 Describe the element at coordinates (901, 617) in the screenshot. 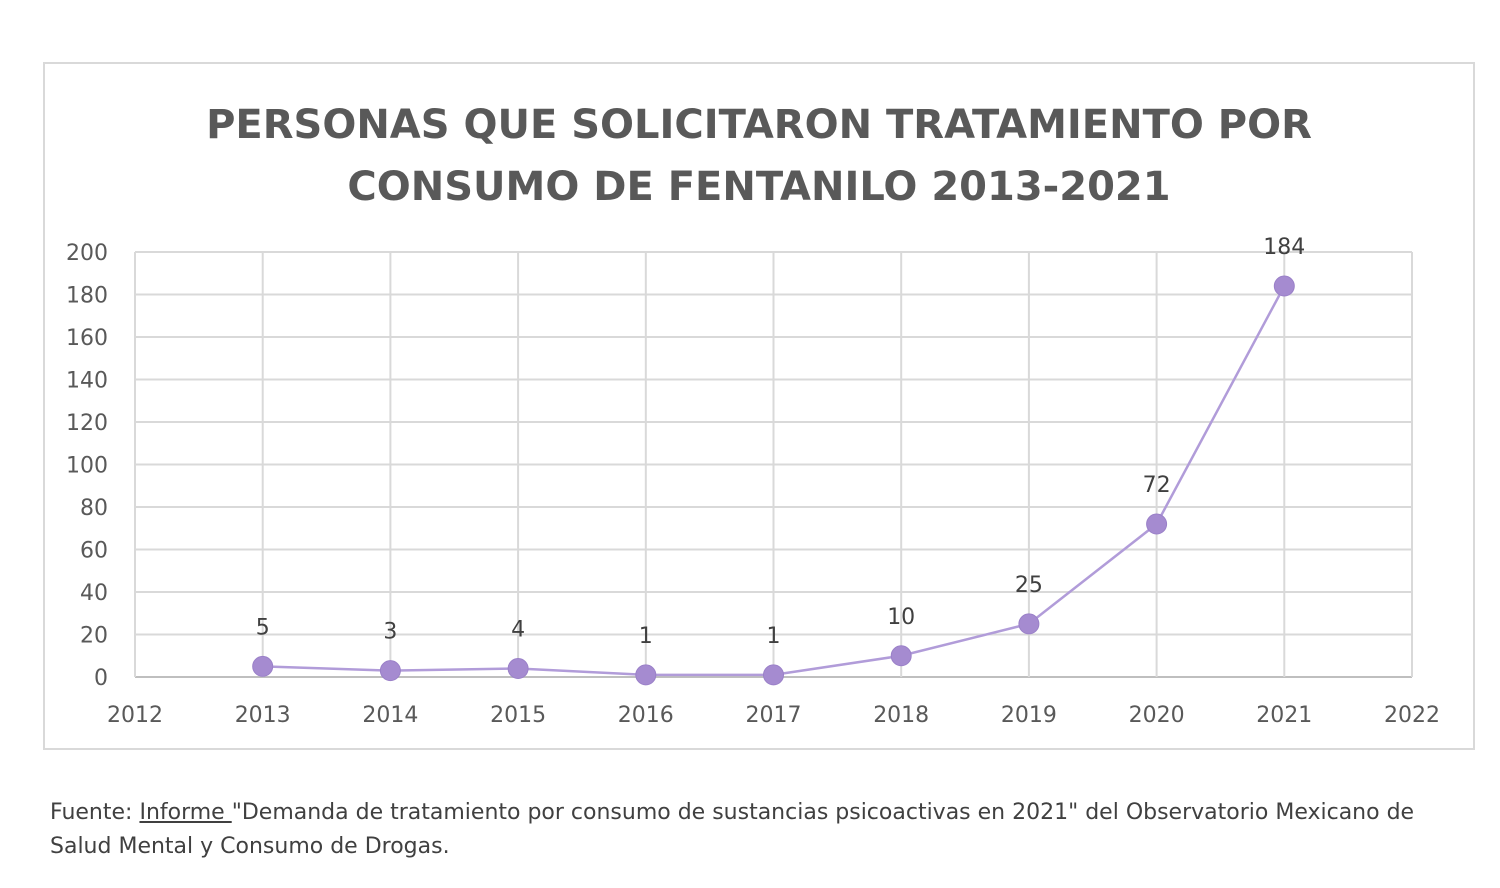

I see `data-label: 10` at that location.